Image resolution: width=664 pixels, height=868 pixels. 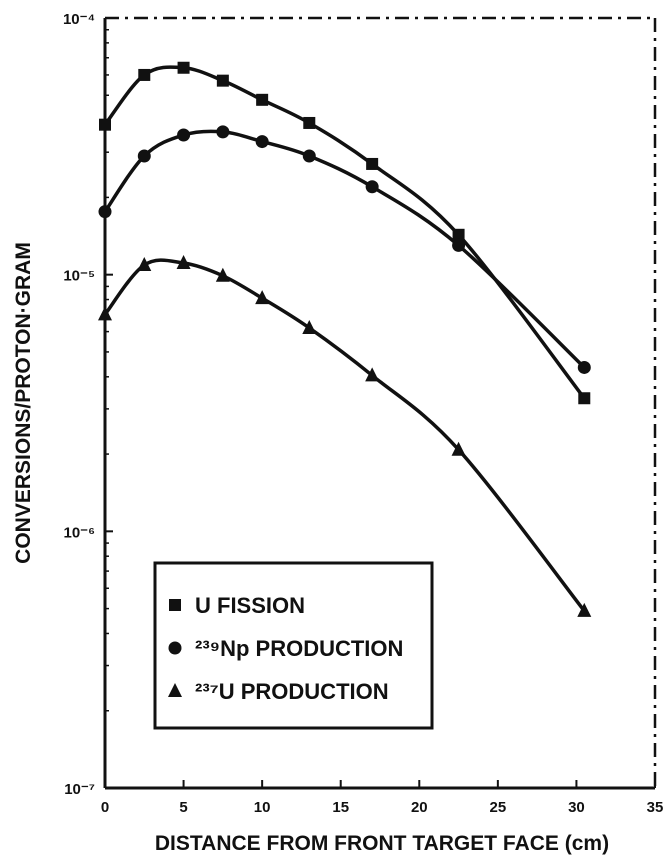 I want to click on legend-label: ²³⁷U PRODUCTION, so click(x=292, y=691).